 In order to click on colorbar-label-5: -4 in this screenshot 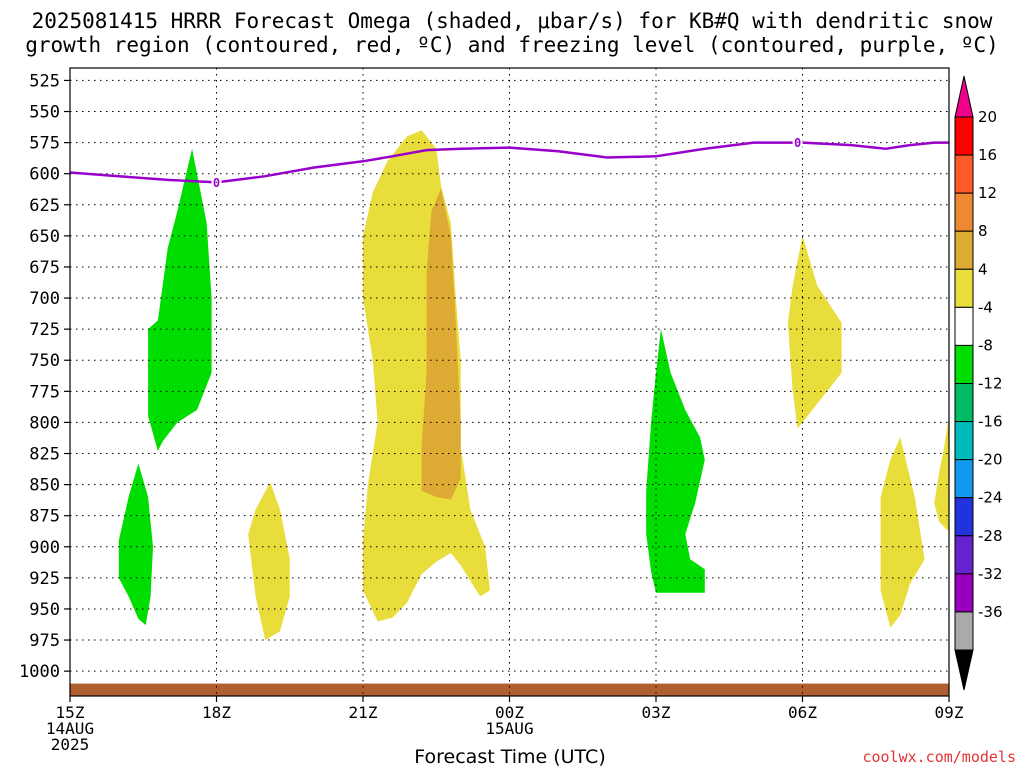, I will do `click(985, 307)`.